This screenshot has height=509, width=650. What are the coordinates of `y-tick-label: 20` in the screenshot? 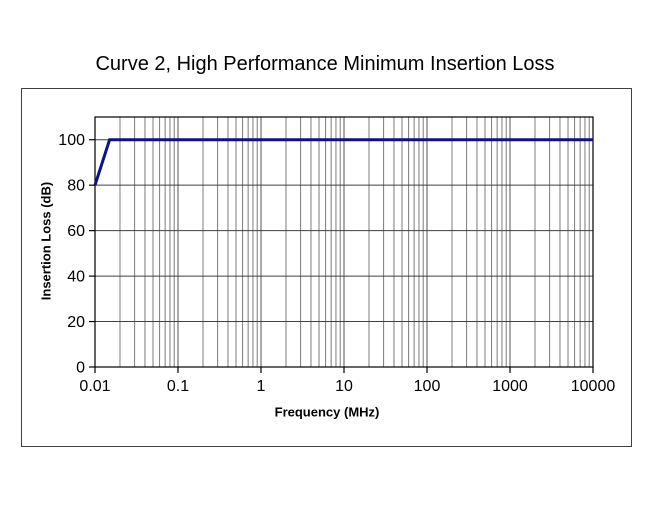 It's located at (76, 322).